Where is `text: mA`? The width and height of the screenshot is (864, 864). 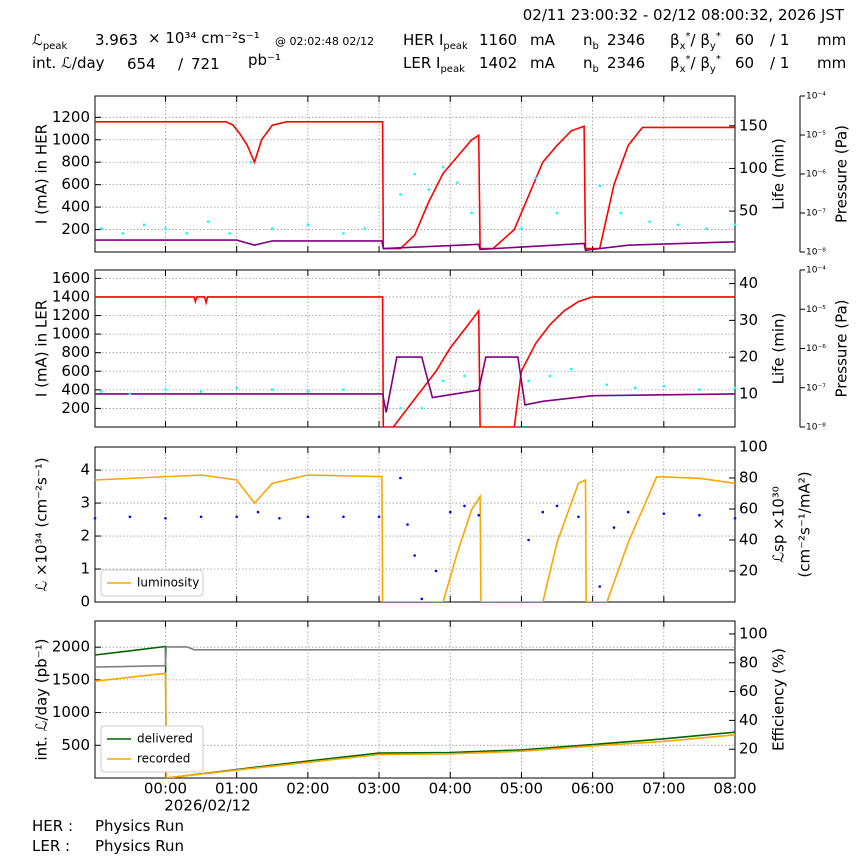
text: mA is located at coordinates (542, 63).